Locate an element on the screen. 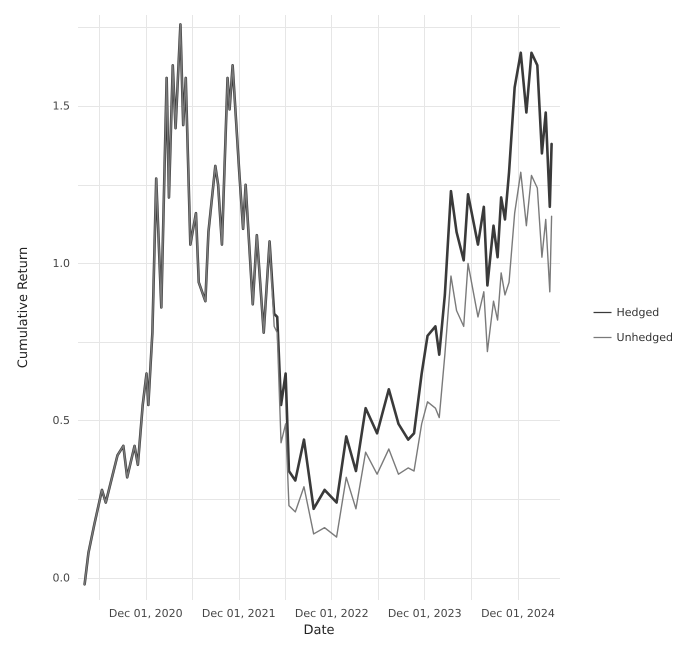 The width and height of the screenshot is (680, 650). x-tick-label: Dec 01, 2023 is located at coordinates (425, 613).